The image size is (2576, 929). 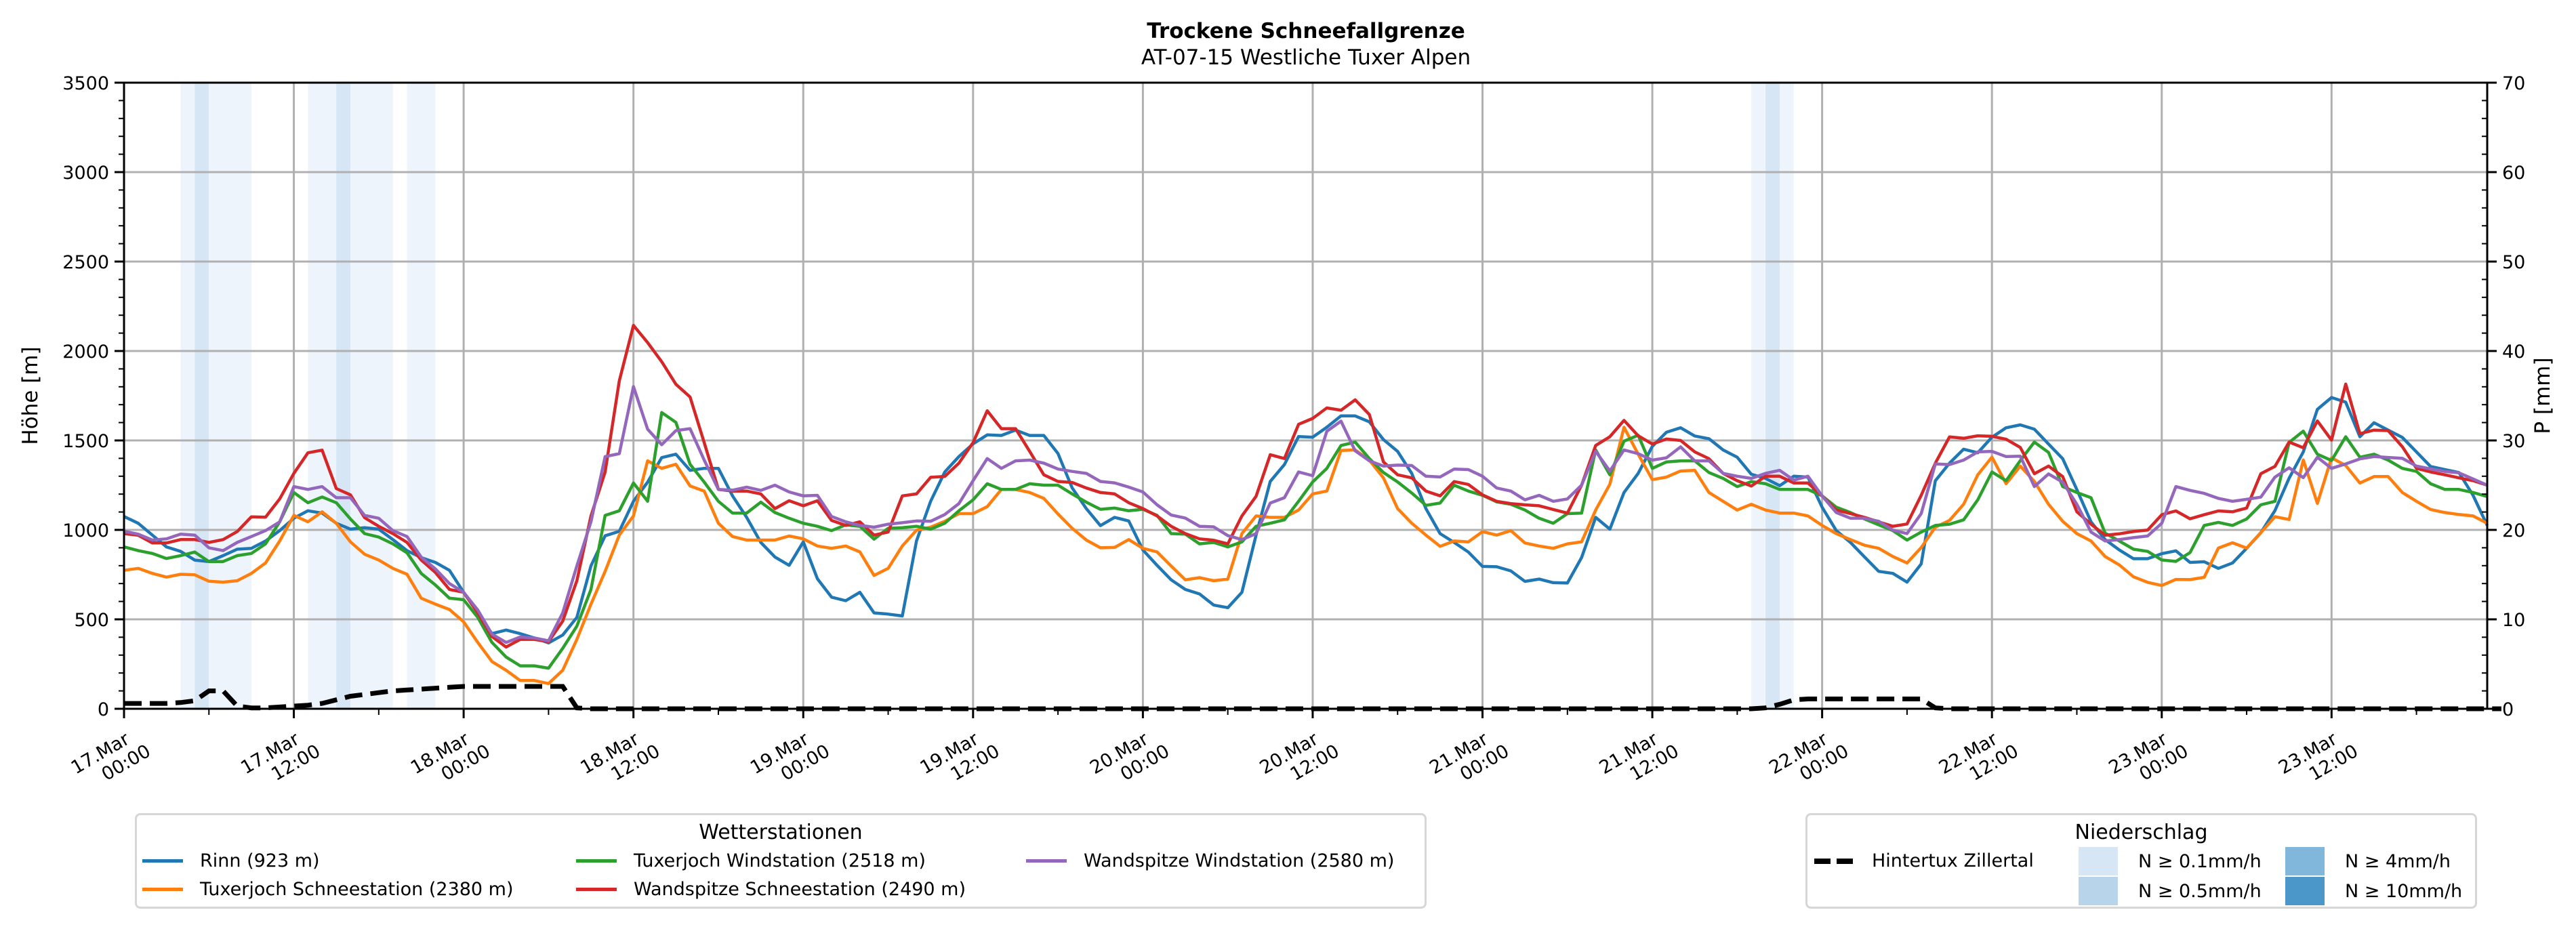 What do you see at coordinates (281, 759) in the screenshot?
I see `x-tick-label: 17.Mar12:00` at bounding box center [281, 759].